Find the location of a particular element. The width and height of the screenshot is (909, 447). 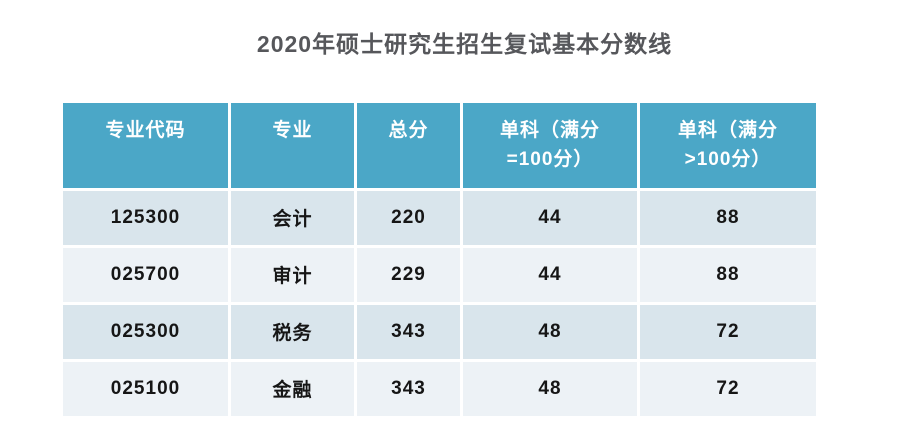

col-header-code: 专业代码 is located at coordinates (145, 145).